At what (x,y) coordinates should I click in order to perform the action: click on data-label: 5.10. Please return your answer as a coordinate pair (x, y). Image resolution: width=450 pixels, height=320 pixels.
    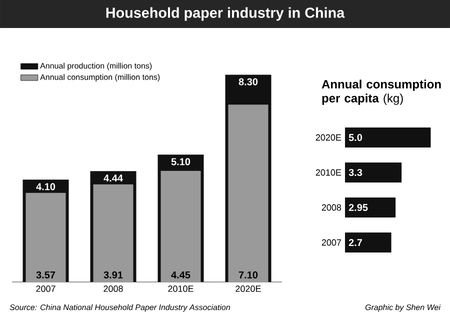
    Looking at the image, I should click on (180, 162).